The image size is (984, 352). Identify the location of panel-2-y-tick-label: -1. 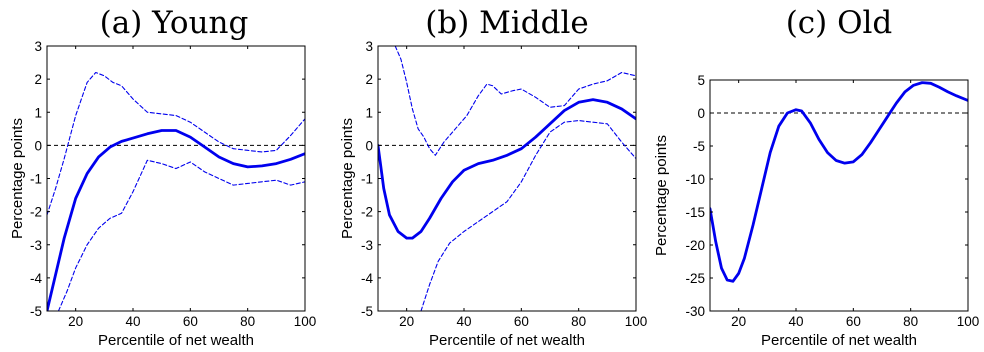
(367, 179).